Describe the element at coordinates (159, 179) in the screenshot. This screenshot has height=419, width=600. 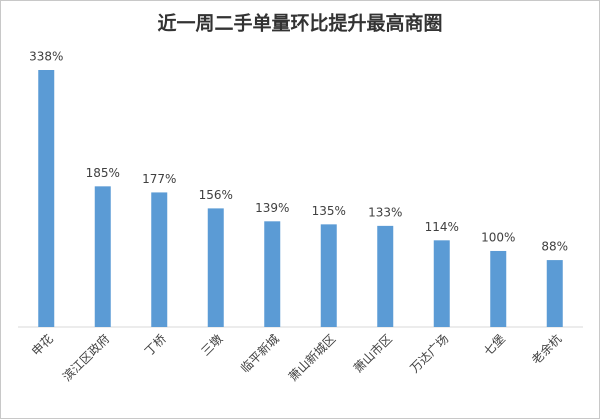
I see `data-label: 177%` at that location.